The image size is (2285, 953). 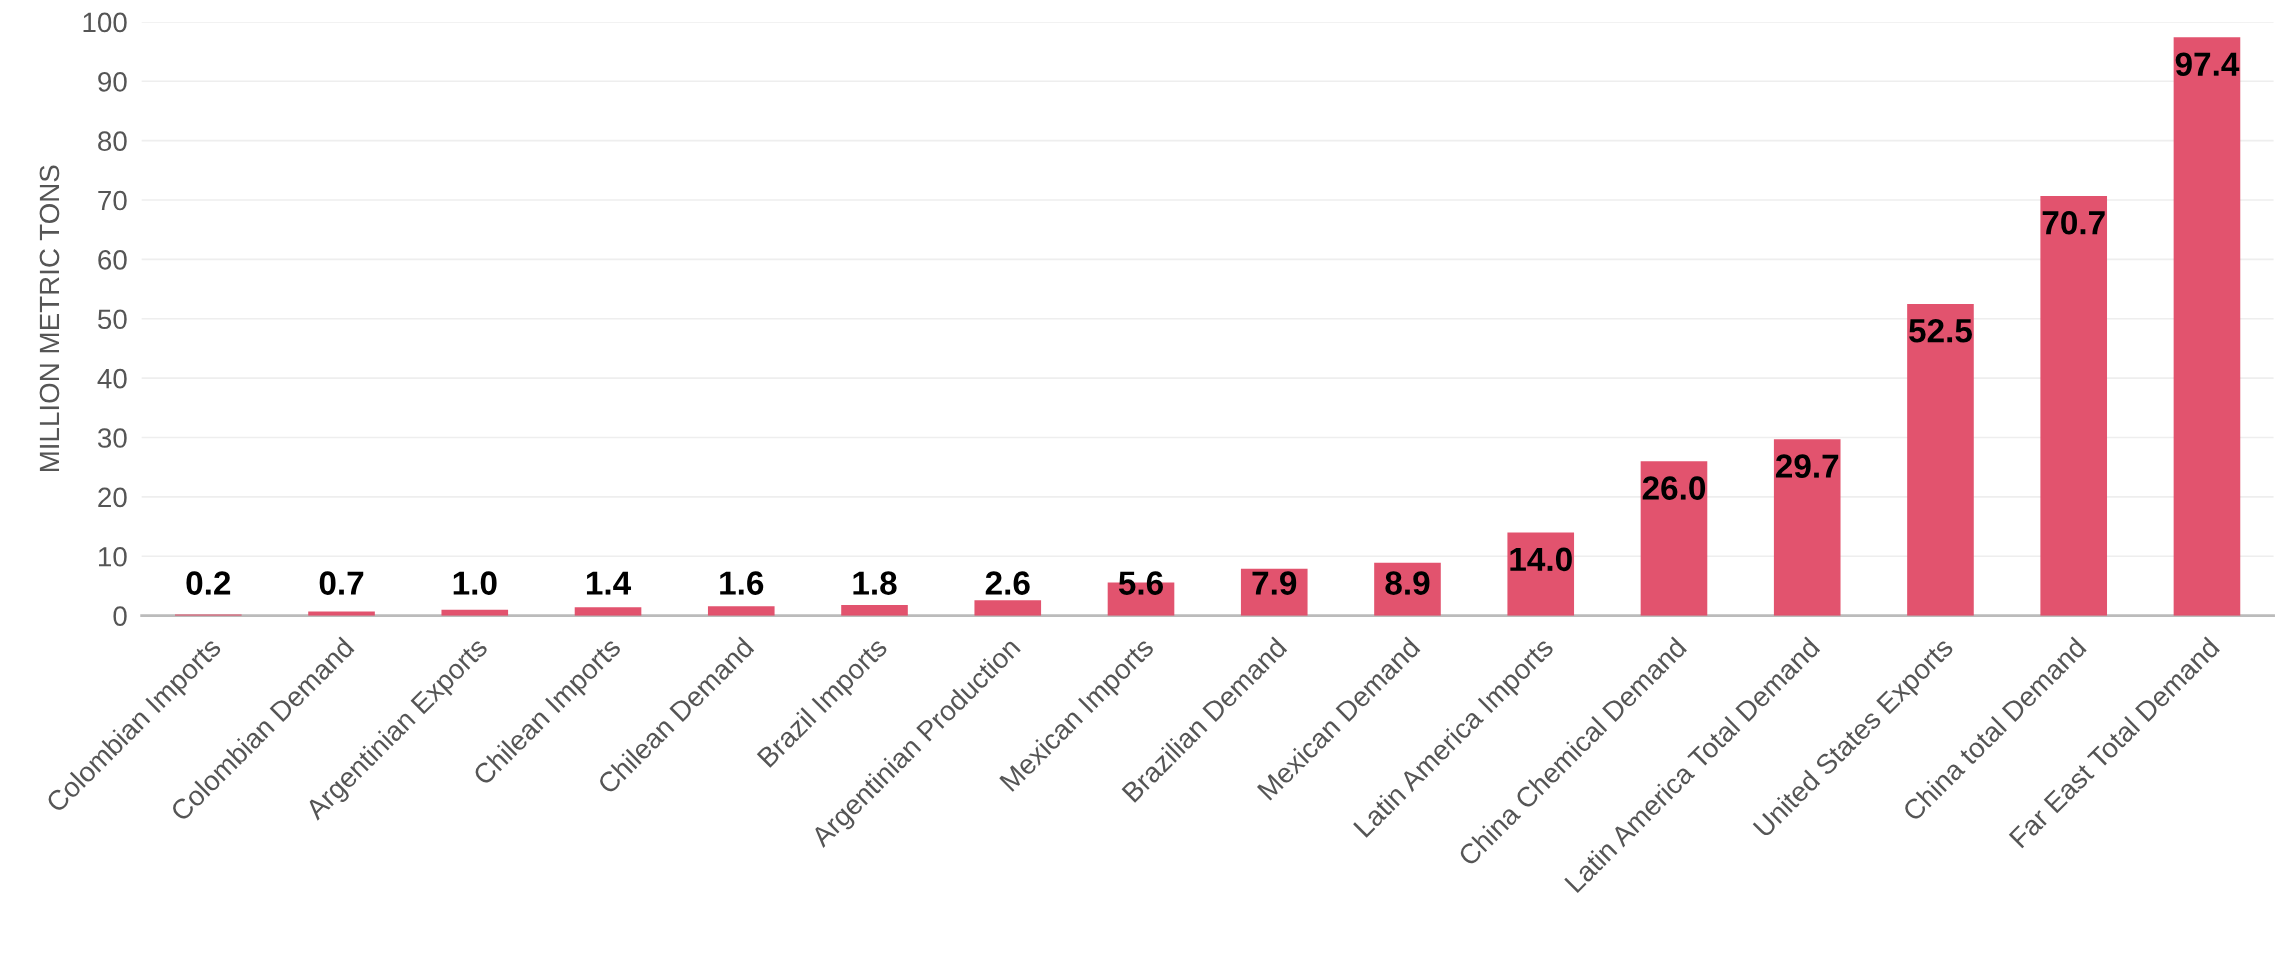 I want to click on data-label: 1.0, so click(x=475, y=583).